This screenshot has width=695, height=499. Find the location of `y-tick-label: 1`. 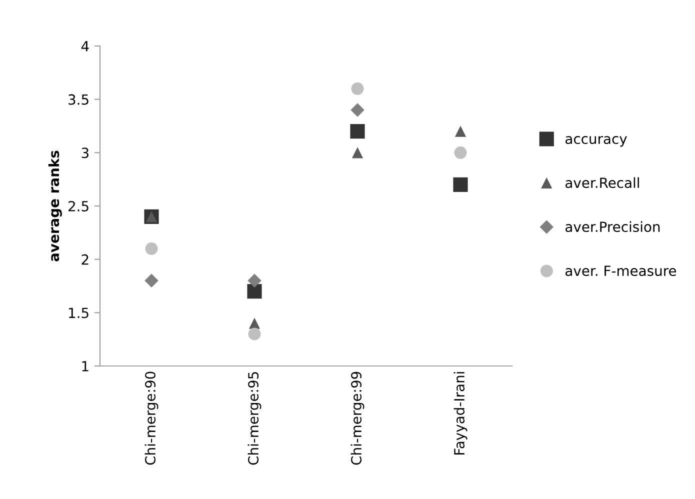

y-tick-label: 1 is located at coordinates (85, 366).